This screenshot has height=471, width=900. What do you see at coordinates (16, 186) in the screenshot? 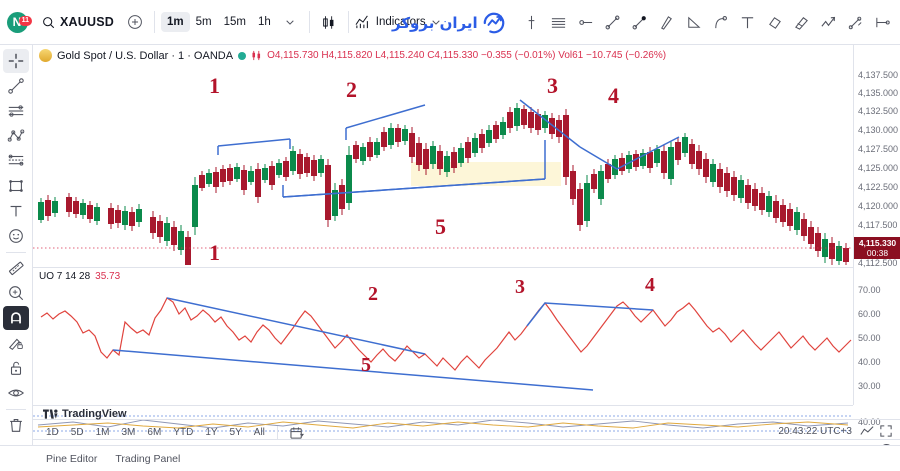
I see `rectangle-icon` at bounding box center [16, 186].